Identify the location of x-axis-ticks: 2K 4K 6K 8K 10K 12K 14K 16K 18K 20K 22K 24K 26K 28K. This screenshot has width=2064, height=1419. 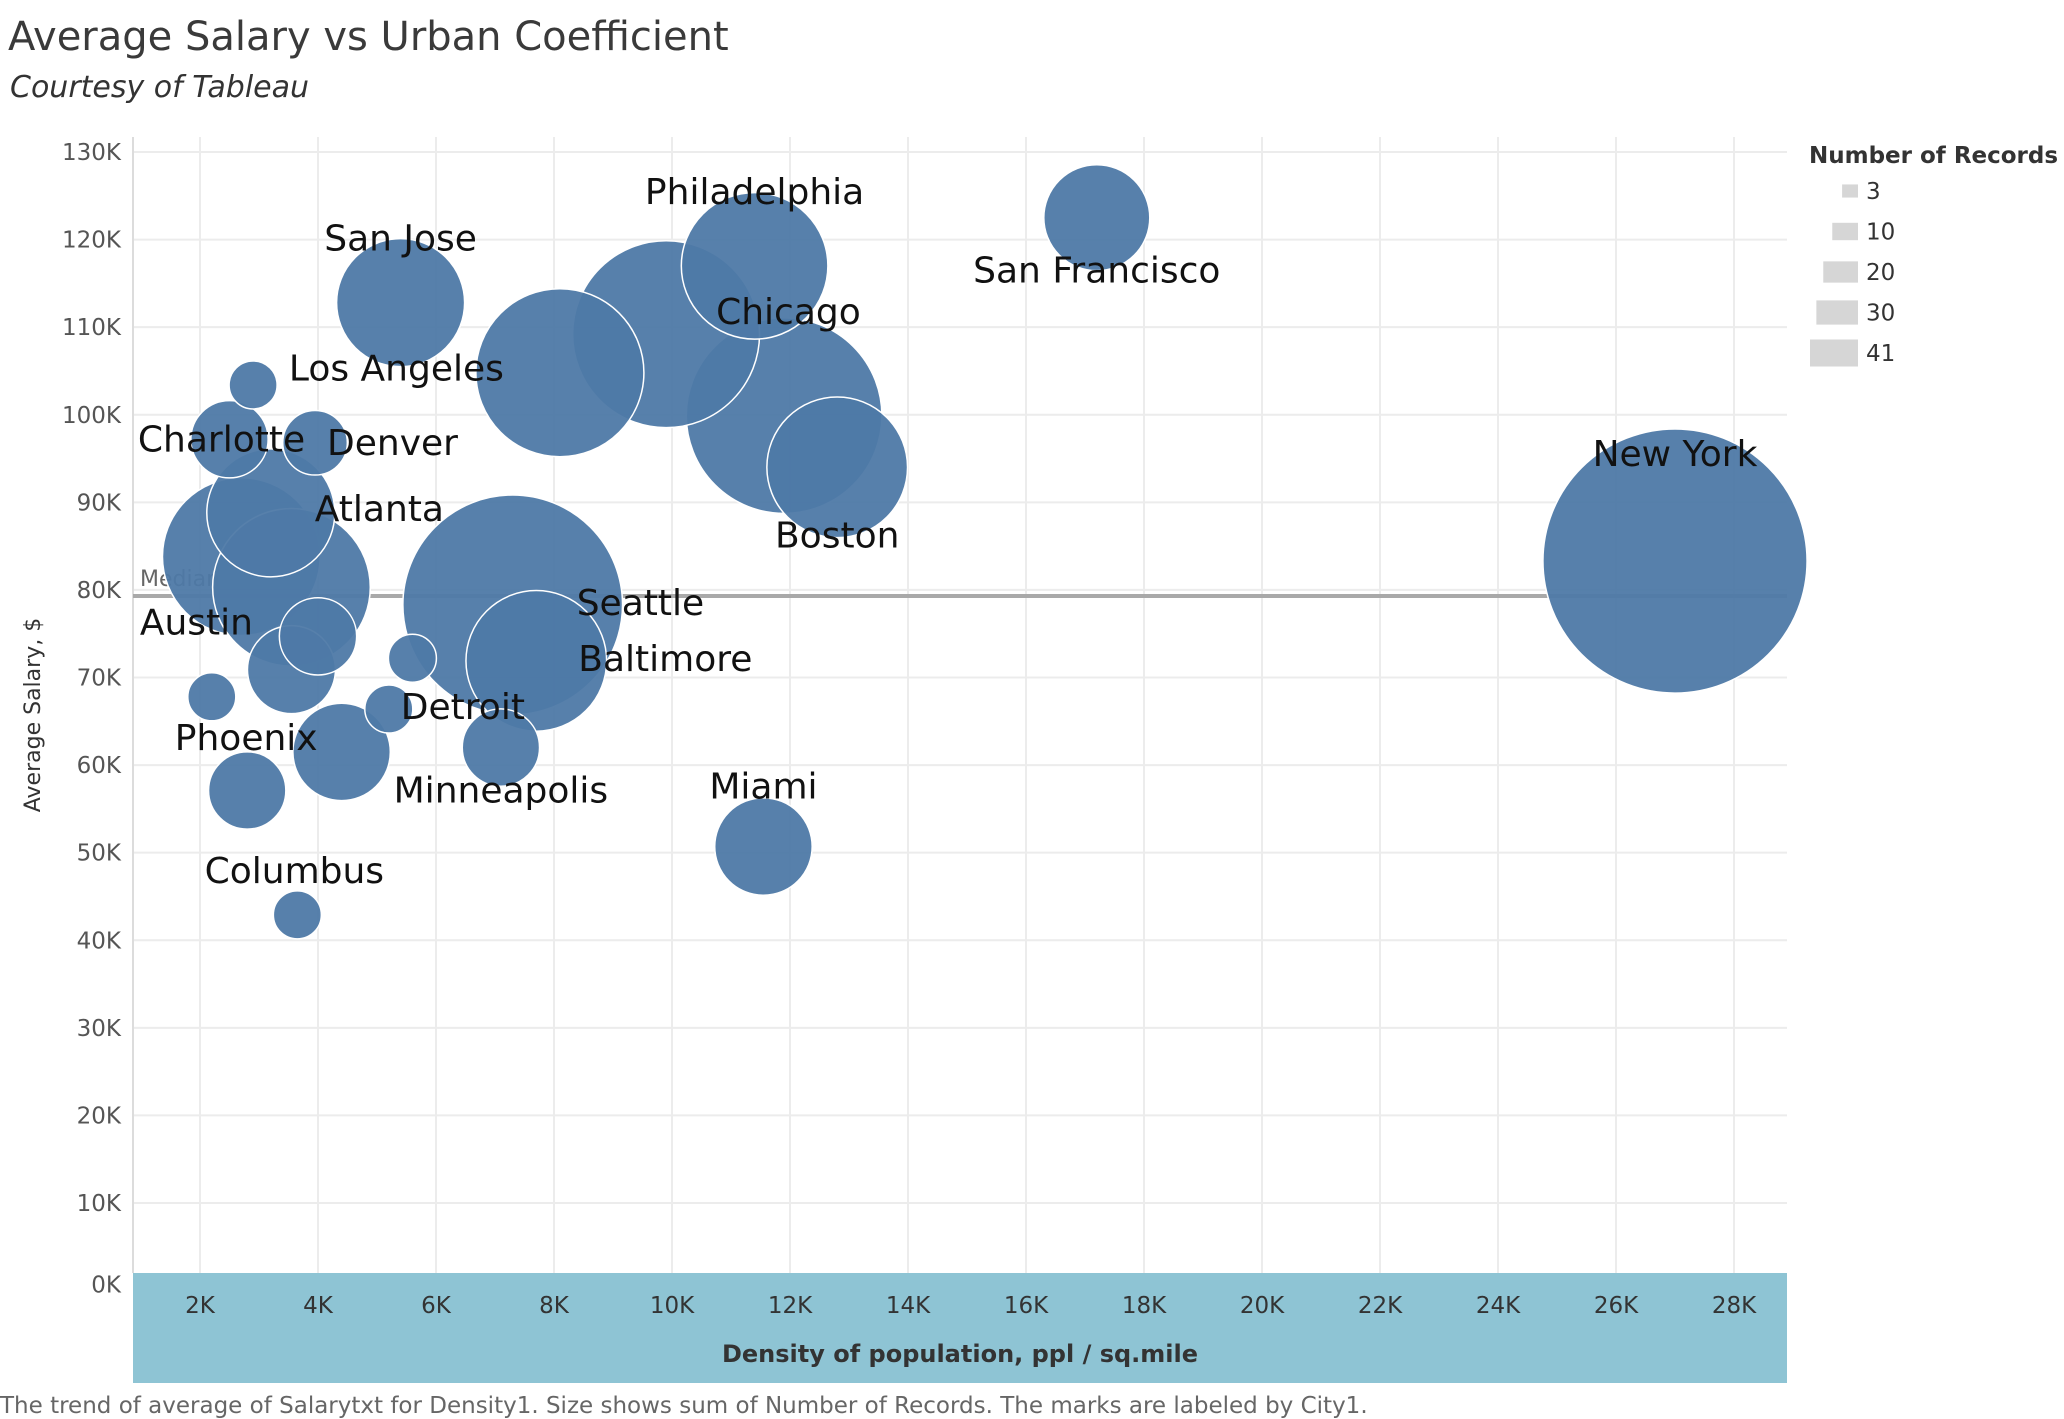
(971, 1306).